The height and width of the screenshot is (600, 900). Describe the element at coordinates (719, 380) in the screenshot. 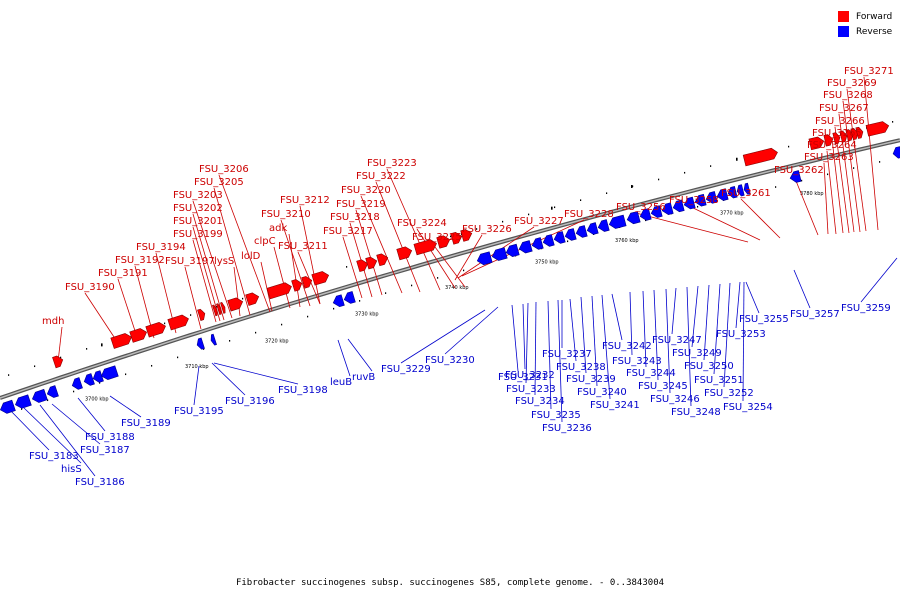

I see `gene-label: FSU_3251` at that location.